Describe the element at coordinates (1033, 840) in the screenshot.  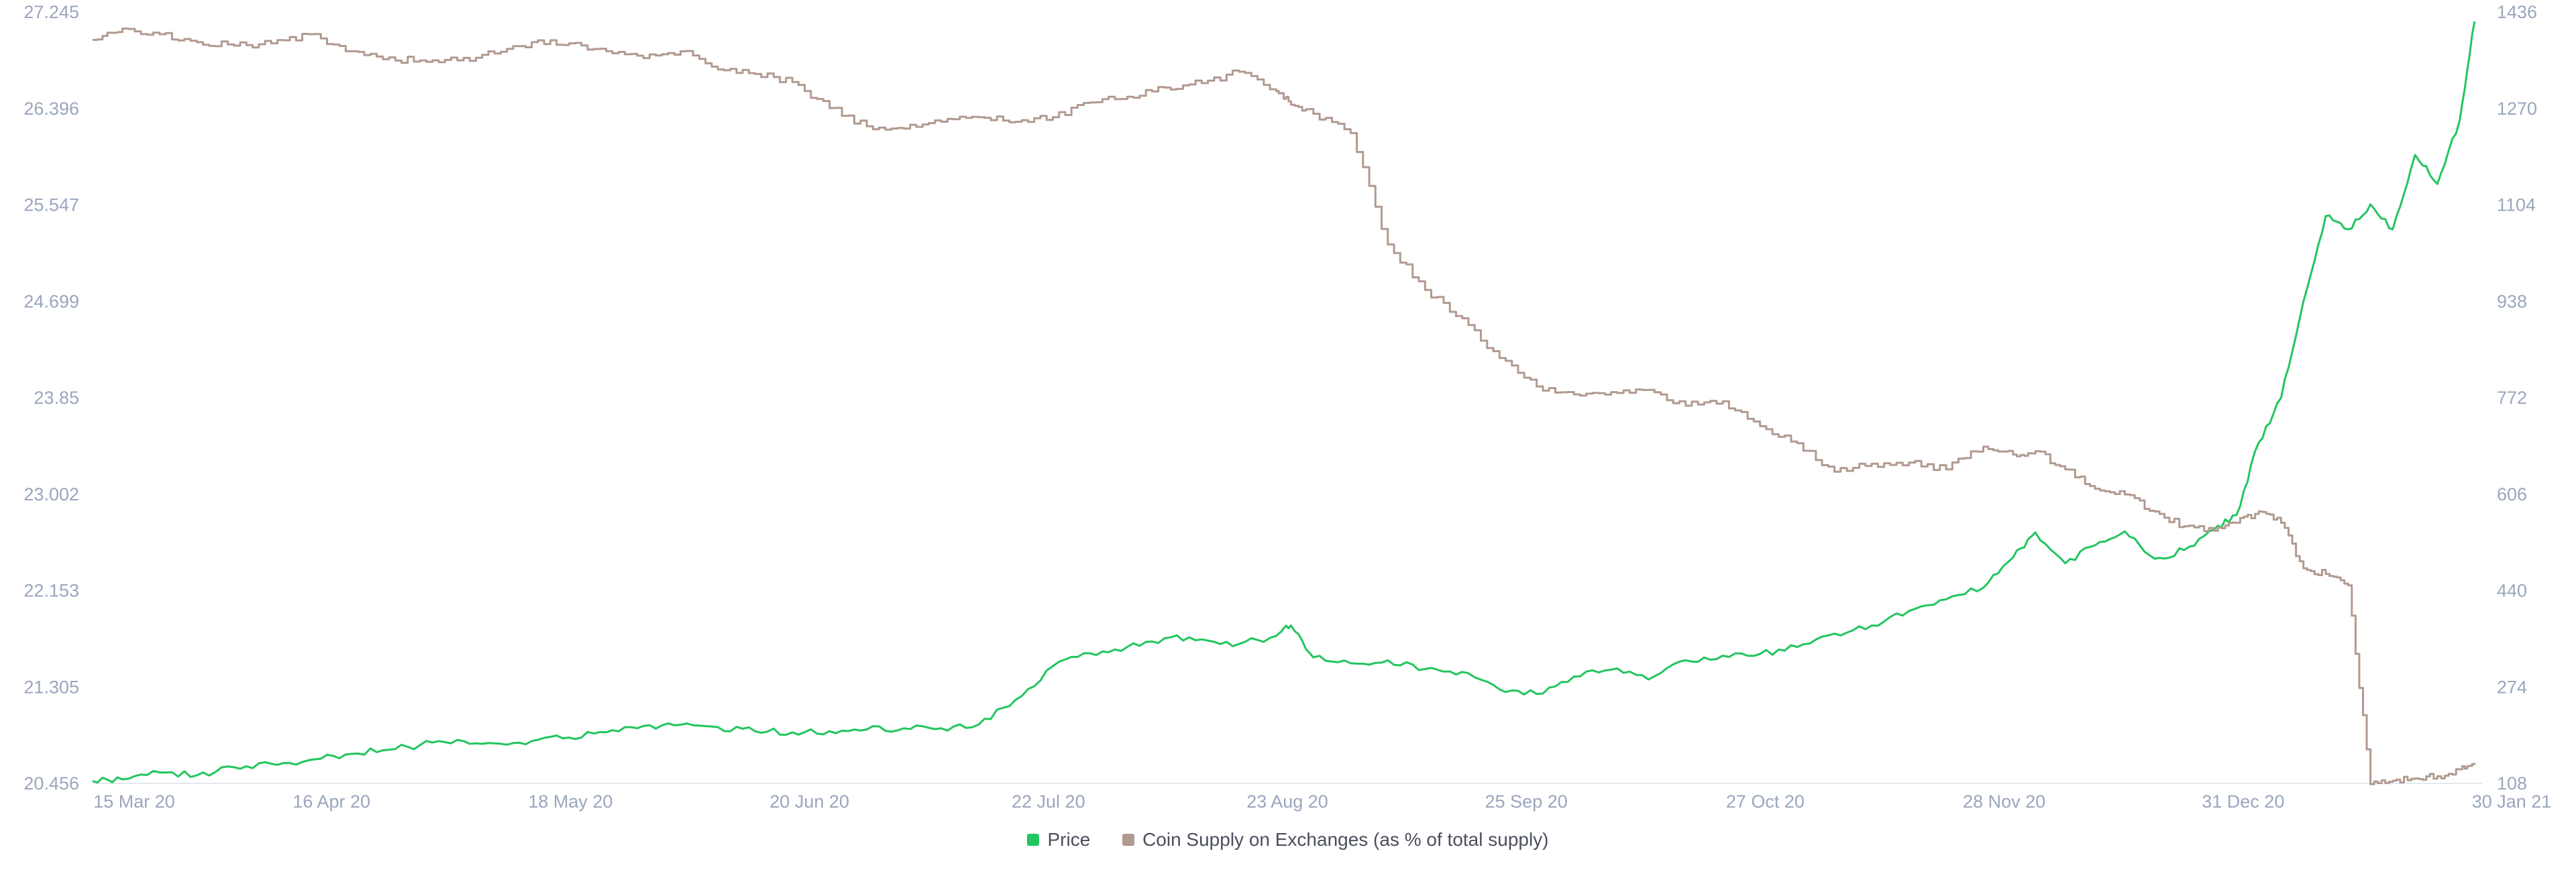
I see `price-swatch-icon` at that location.